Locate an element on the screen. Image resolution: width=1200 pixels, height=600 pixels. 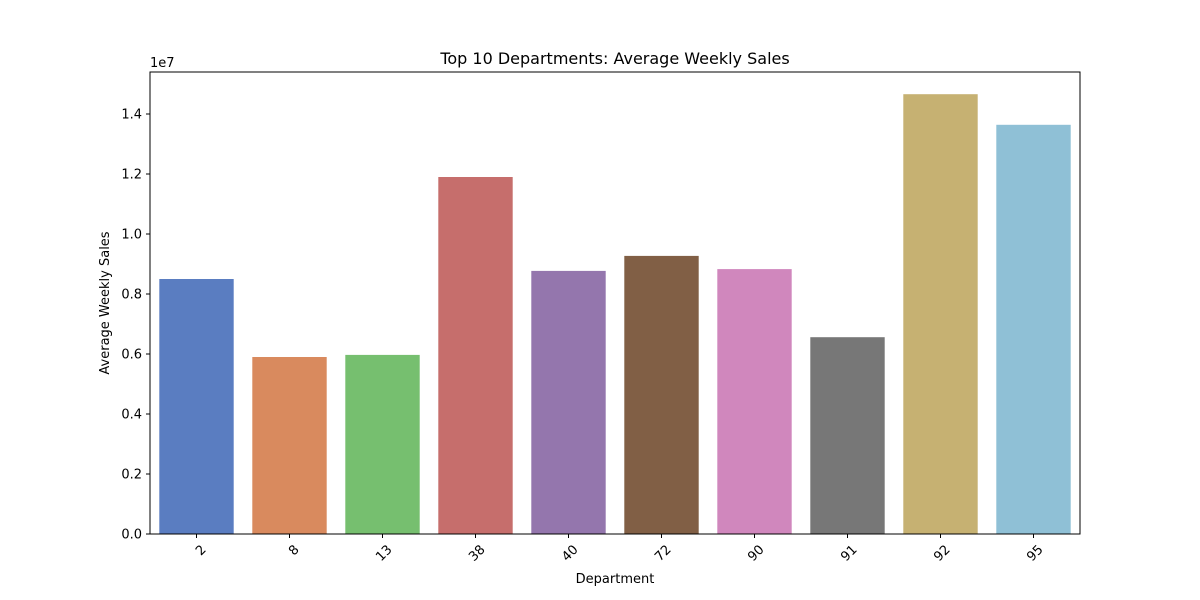
chart-title: Top 10 Departments: Average Weekly Sales is located at coordinates (614, 58).